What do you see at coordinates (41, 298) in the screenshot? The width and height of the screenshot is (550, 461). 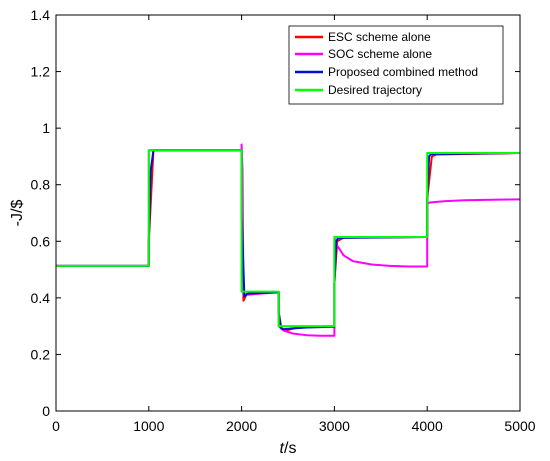 I see `y-tick-label: 0.4` at bounding box center [41, 298].